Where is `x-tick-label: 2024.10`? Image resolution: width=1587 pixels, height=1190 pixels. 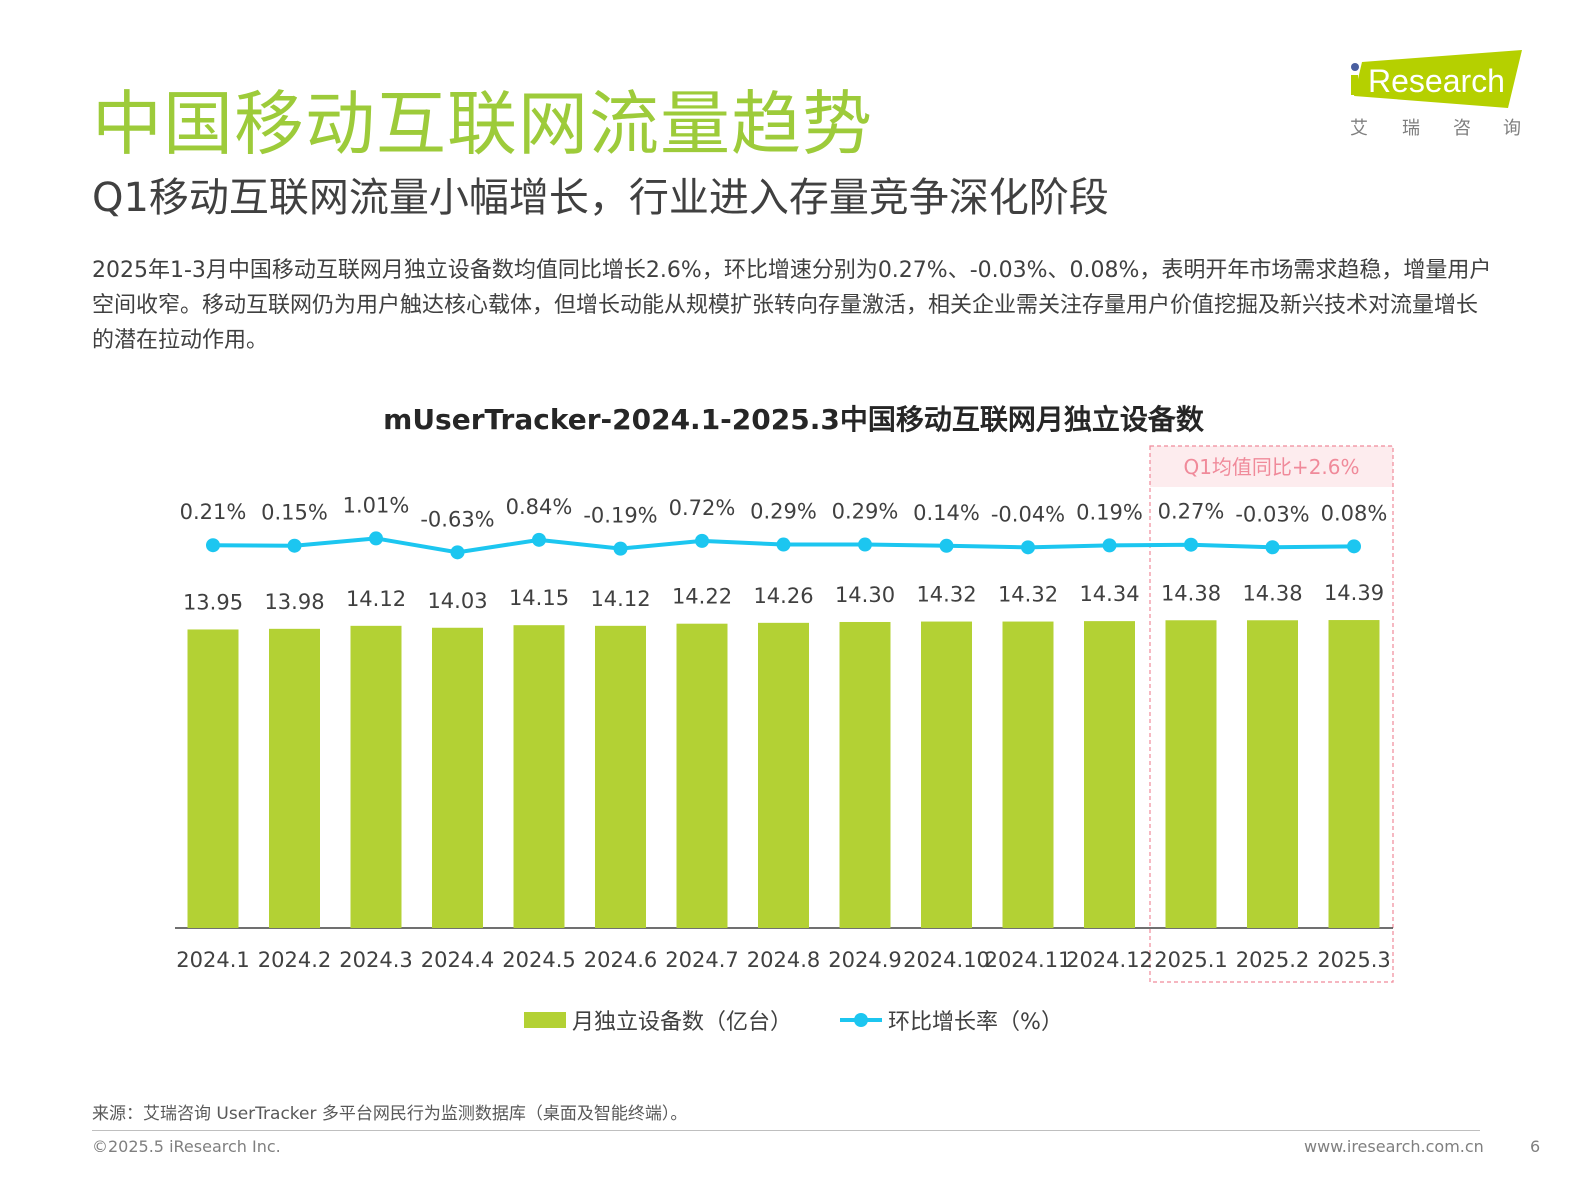
x-tick-label: 2024.10 is located at coordinates (946, 960).